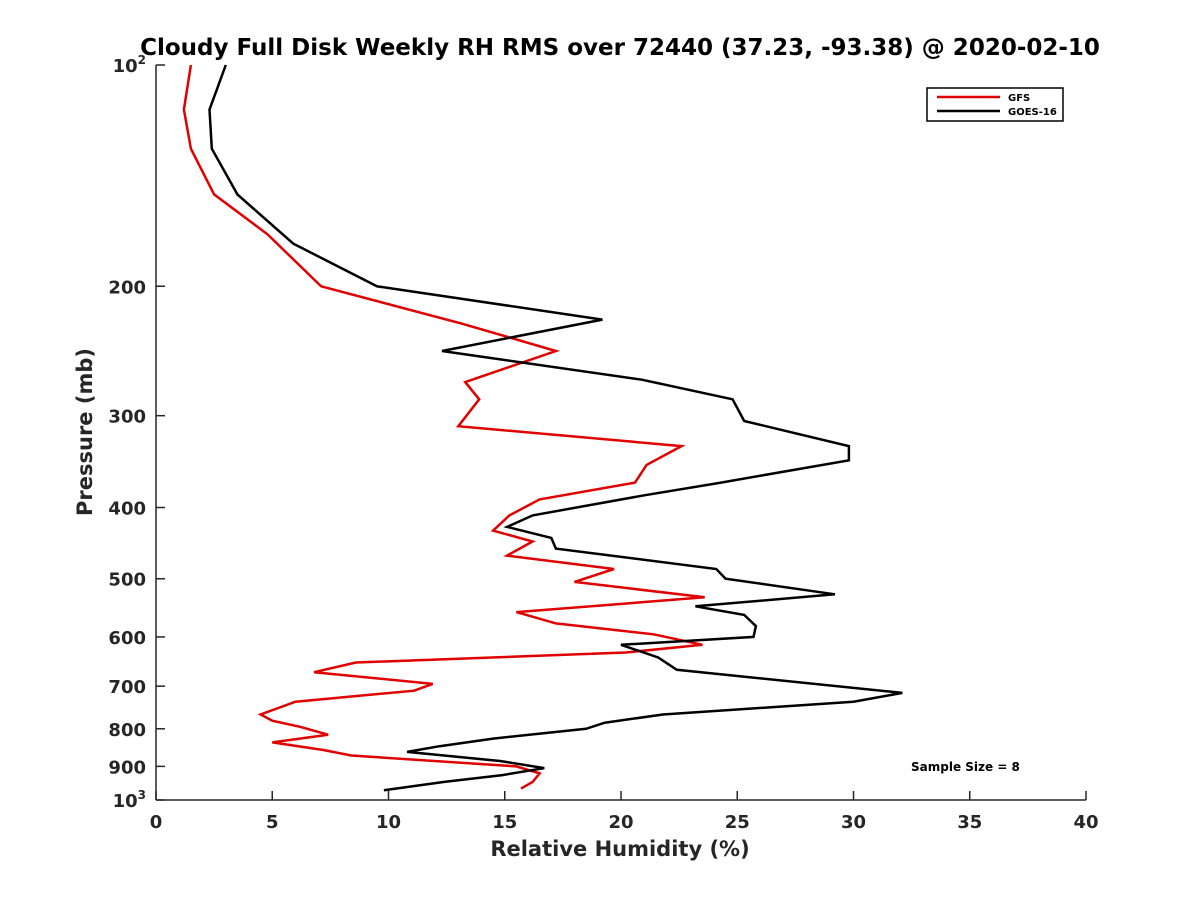  Describe the element at coordinates (129, 800) in the screenshot. I see `y-tick-label: 10³` at that location.